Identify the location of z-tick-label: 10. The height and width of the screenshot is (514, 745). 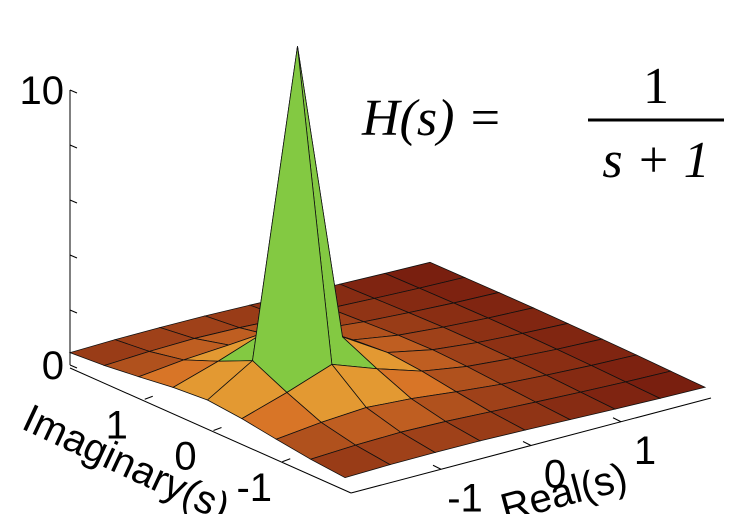
(42, 91).